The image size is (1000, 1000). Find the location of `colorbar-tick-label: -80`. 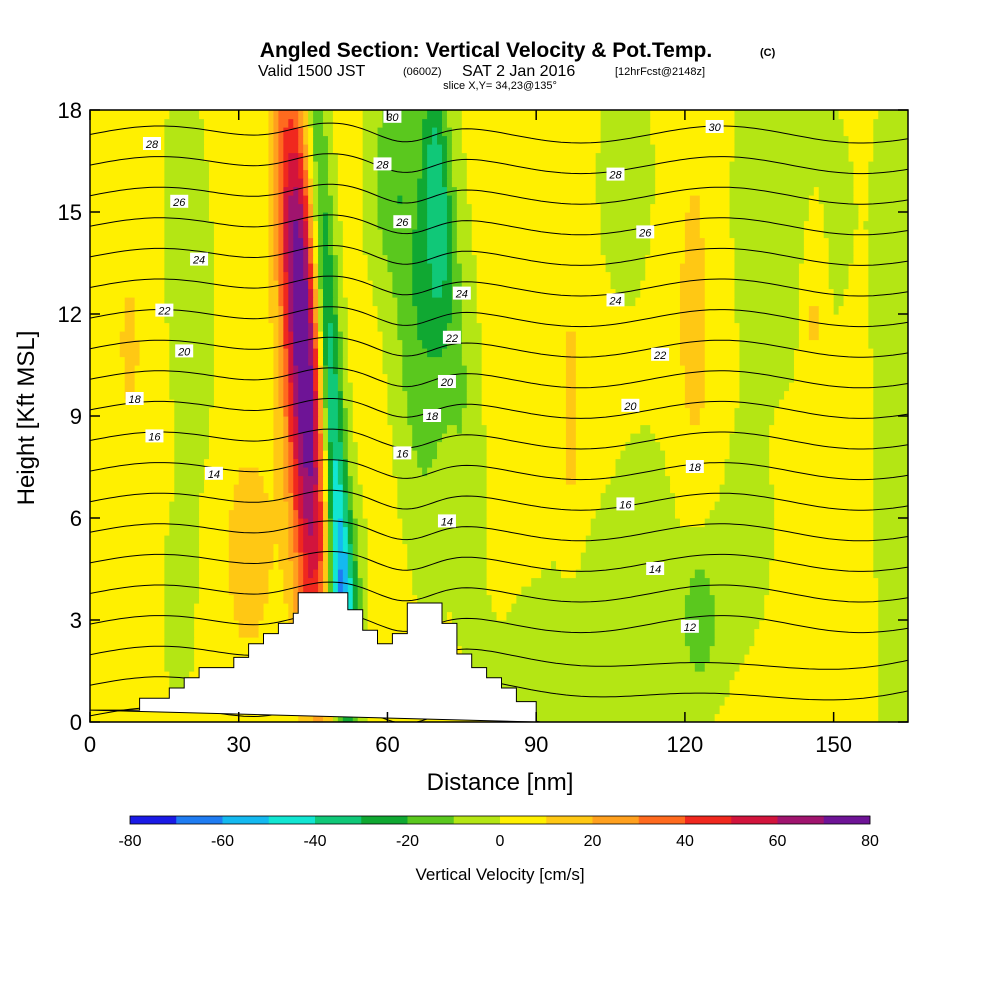

colorbar-tick-label: -80 is located at coordinates (129, 841).